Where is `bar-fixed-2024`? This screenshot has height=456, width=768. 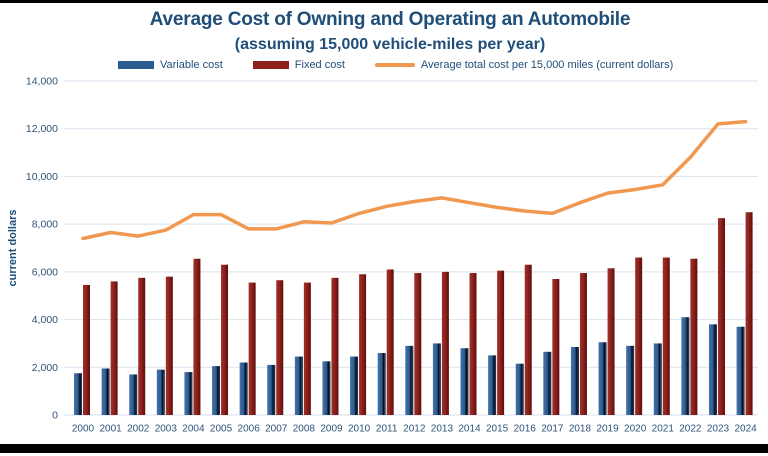 bar-fixed-2024 is located at coordinates (749, 313).